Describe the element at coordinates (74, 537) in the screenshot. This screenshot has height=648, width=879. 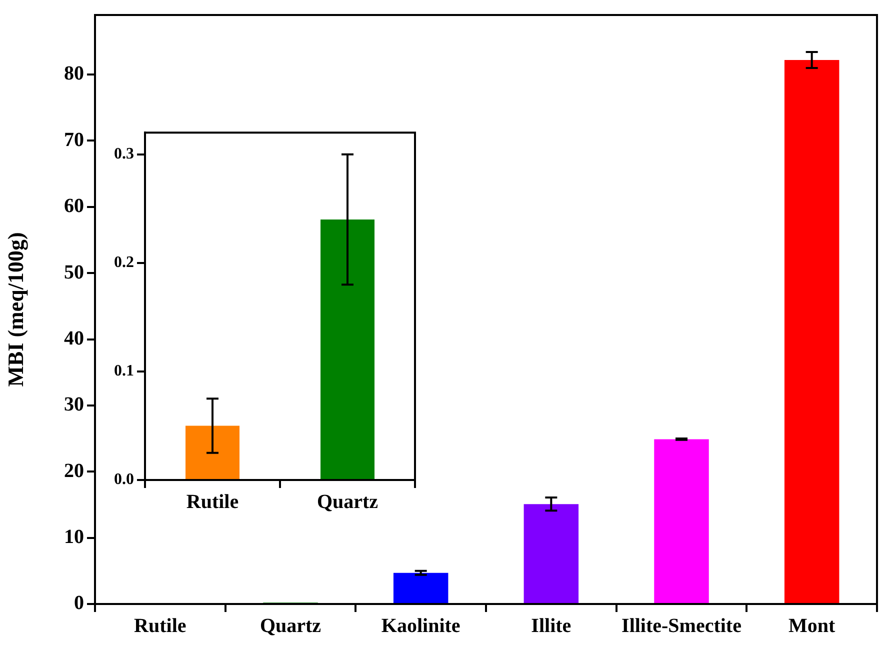
I see `y-tick-label: 10` at that location.